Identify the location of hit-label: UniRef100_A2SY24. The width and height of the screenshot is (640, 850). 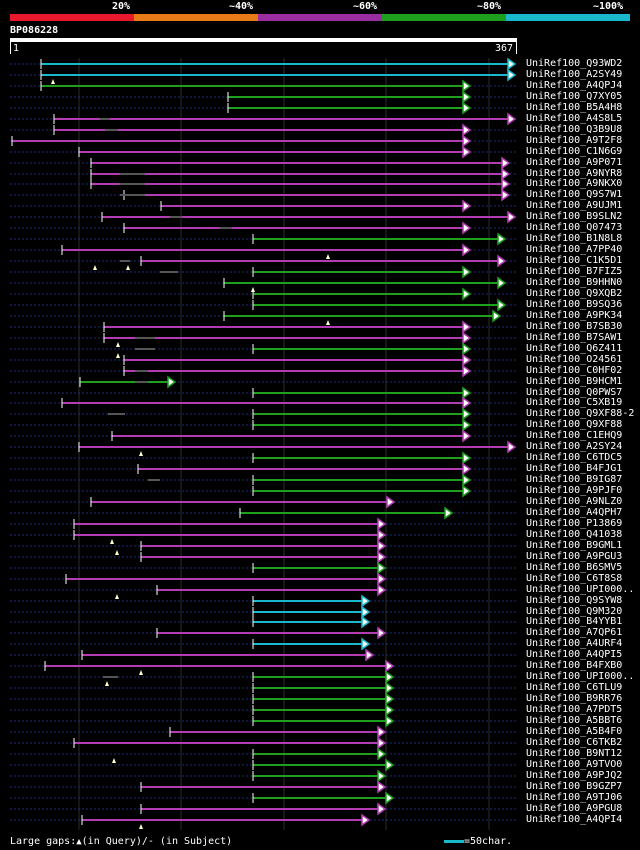
(574, 446).